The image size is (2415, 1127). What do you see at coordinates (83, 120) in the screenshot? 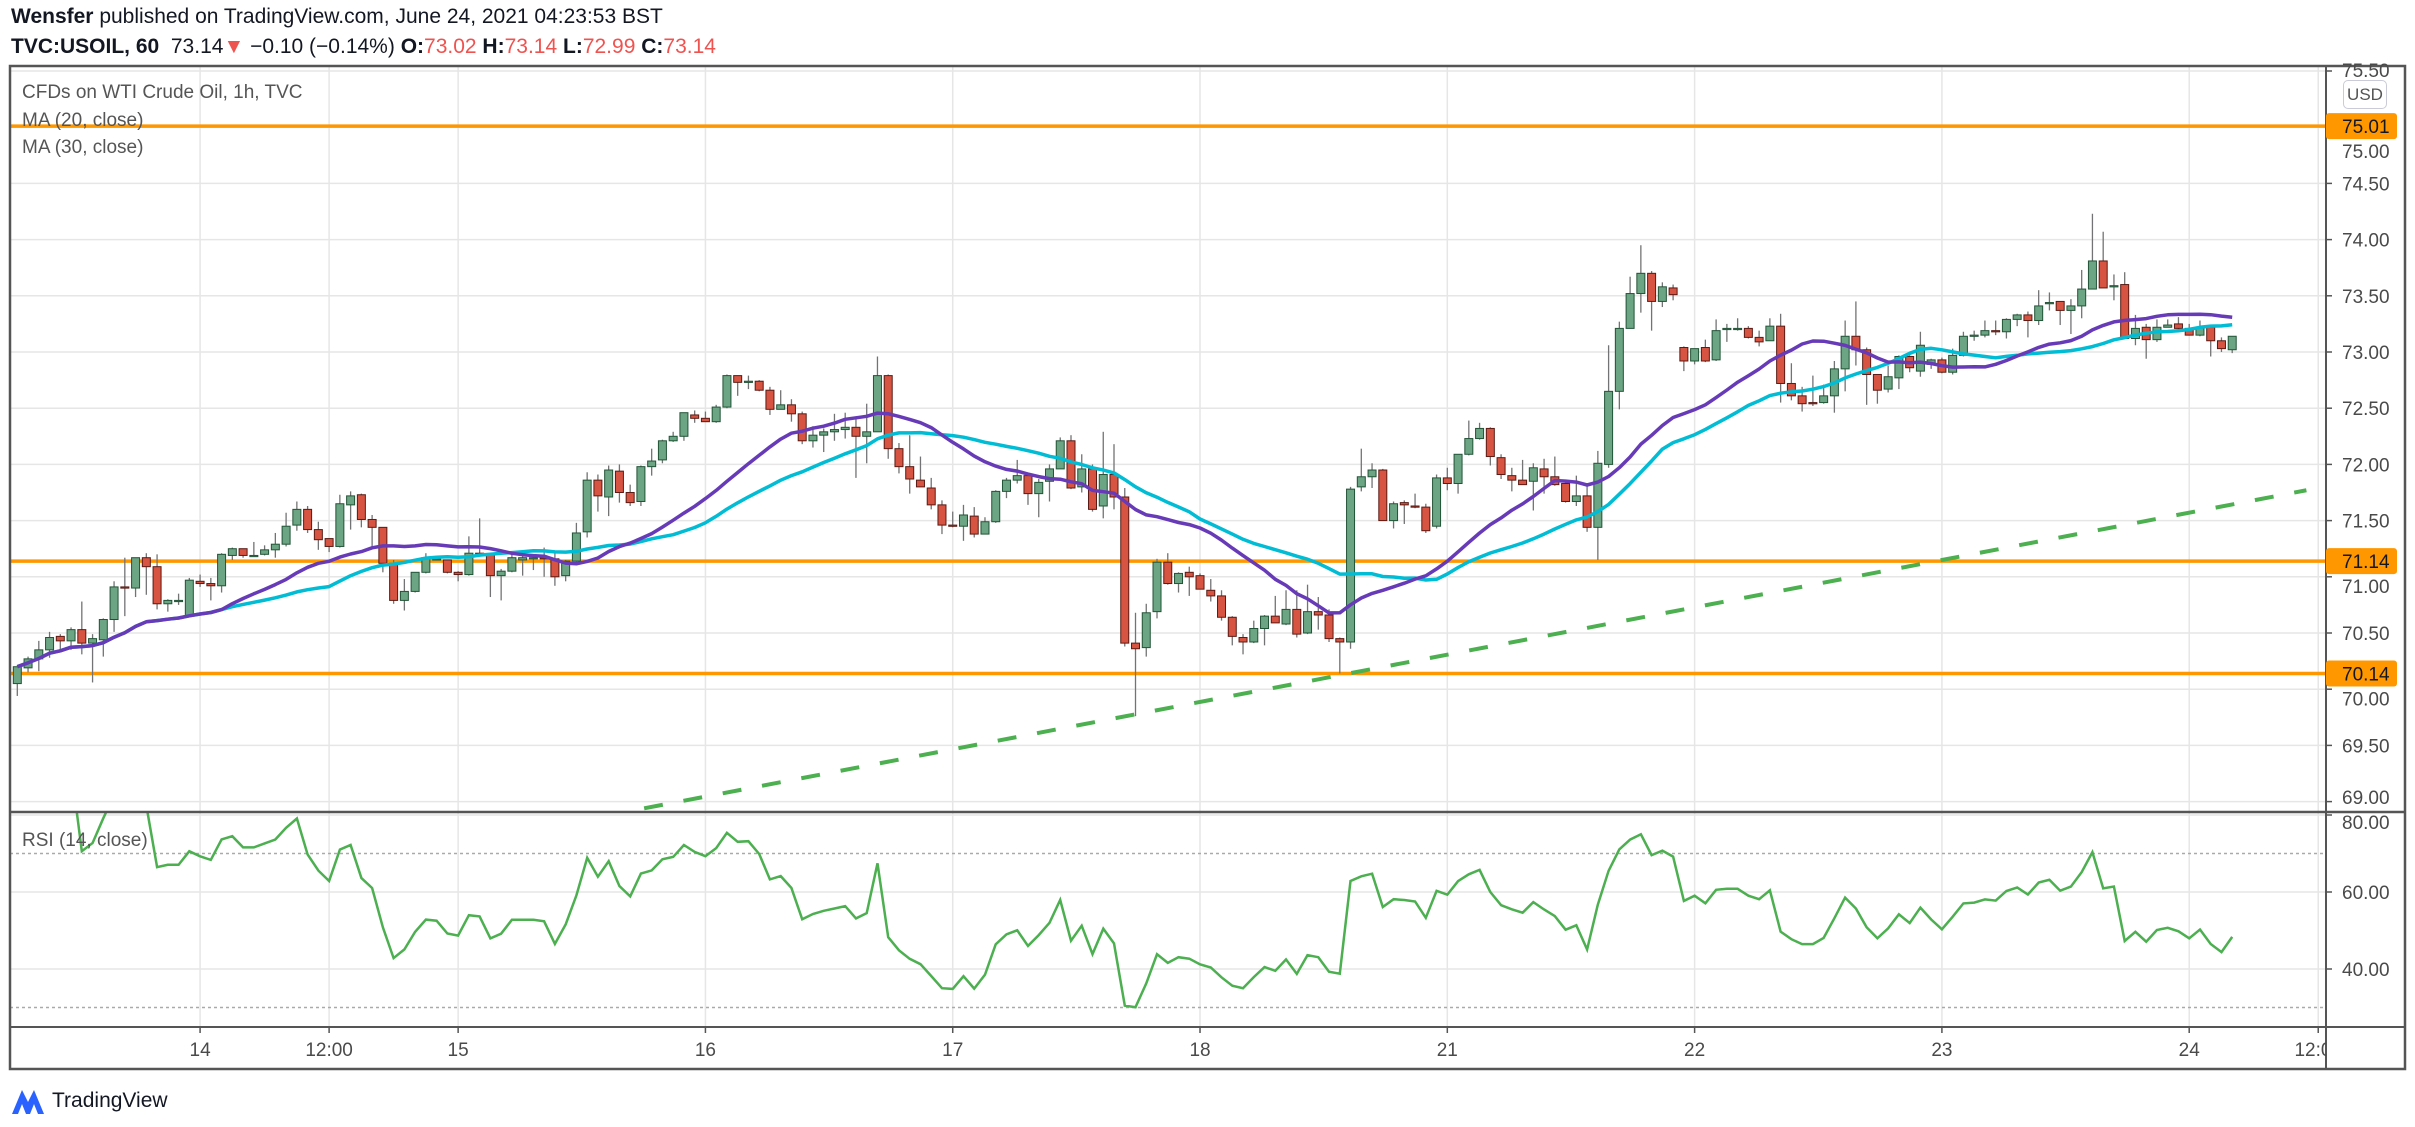
I see `legend-ma20: MA (20, close)` at bounding box center [83, 120].